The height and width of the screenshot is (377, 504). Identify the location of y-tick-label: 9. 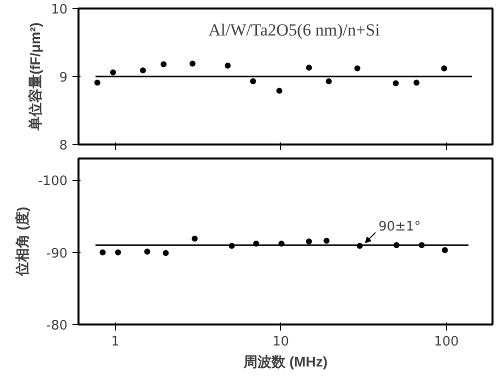
(63, 78).